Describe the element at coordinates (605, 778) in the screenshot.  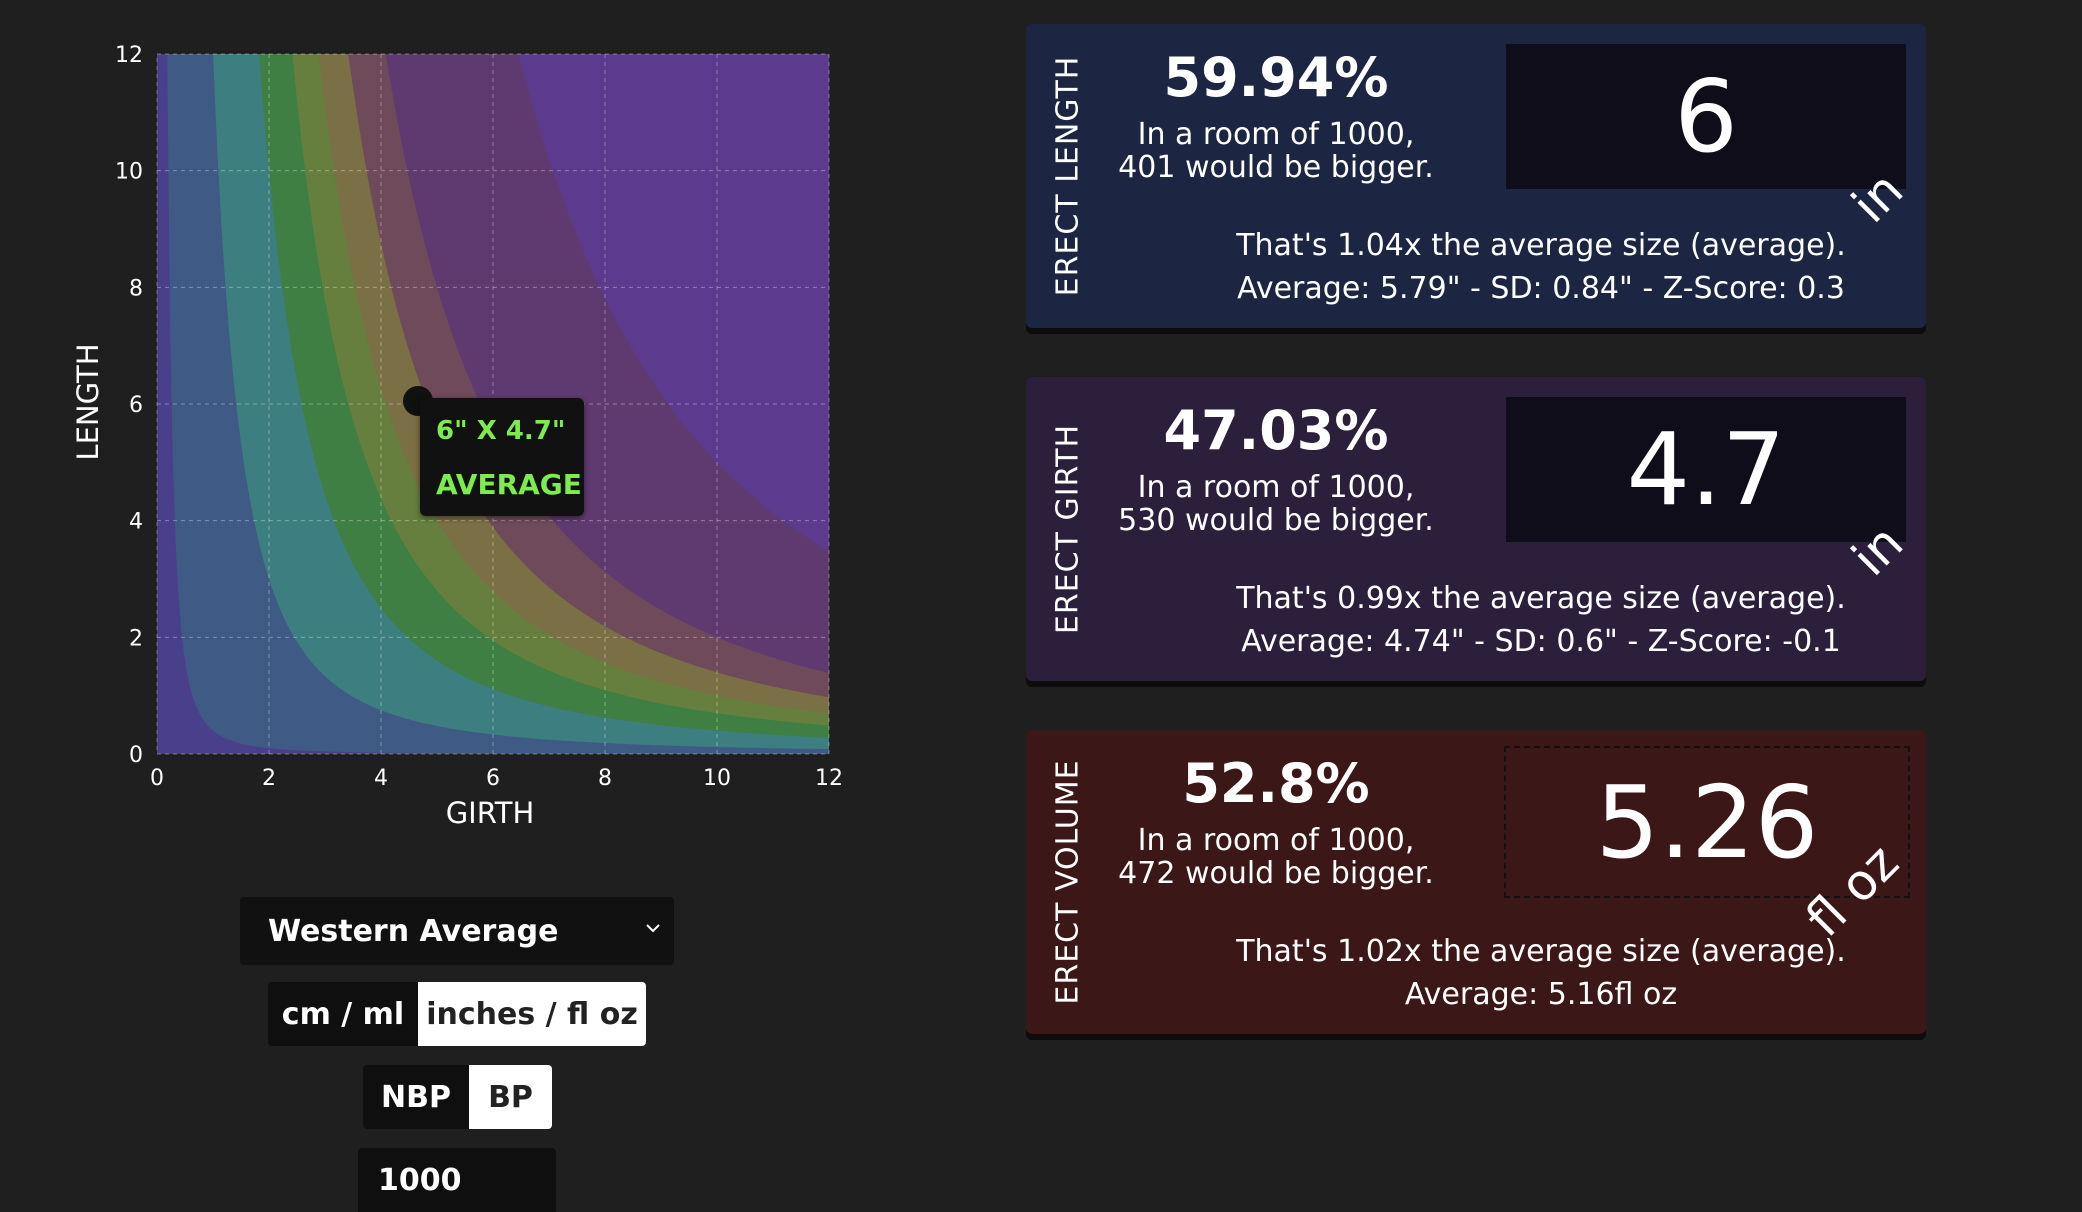
I see `x-tick-label: 8` at that location.